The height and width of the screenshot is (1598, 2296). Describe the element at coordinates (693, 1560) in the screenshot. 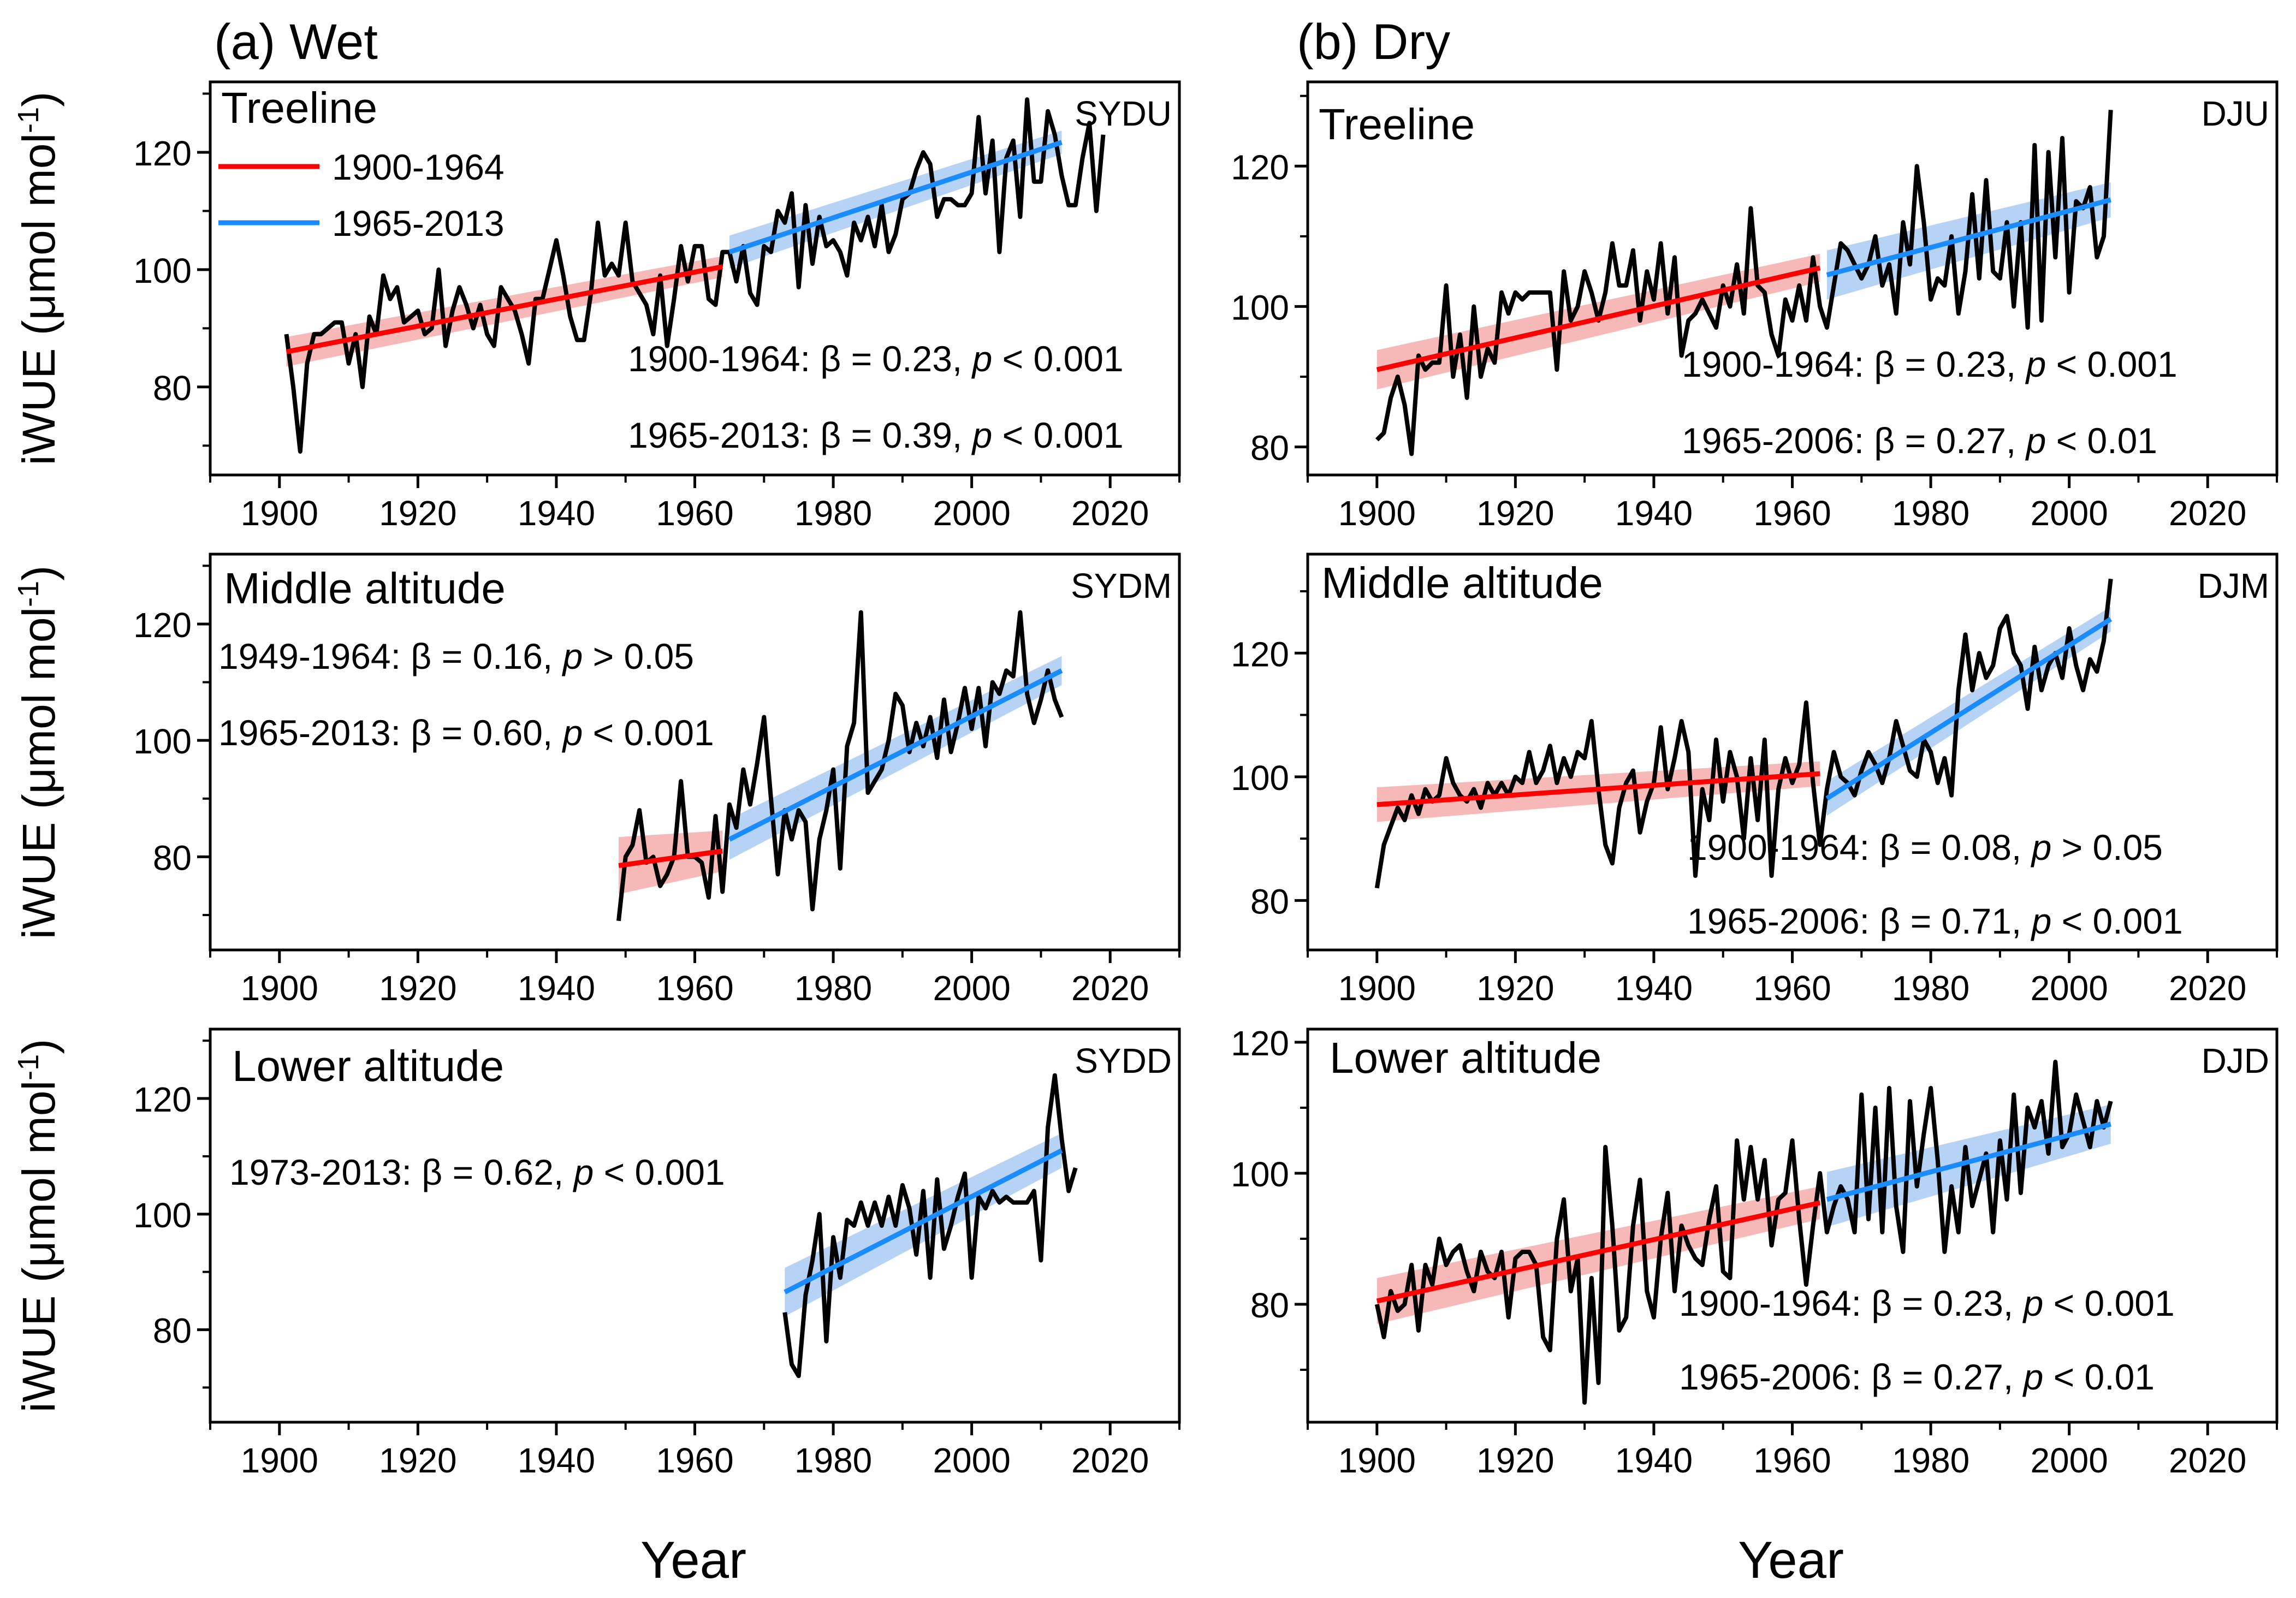

I see `x-axis-label-wet: Year` at that location.